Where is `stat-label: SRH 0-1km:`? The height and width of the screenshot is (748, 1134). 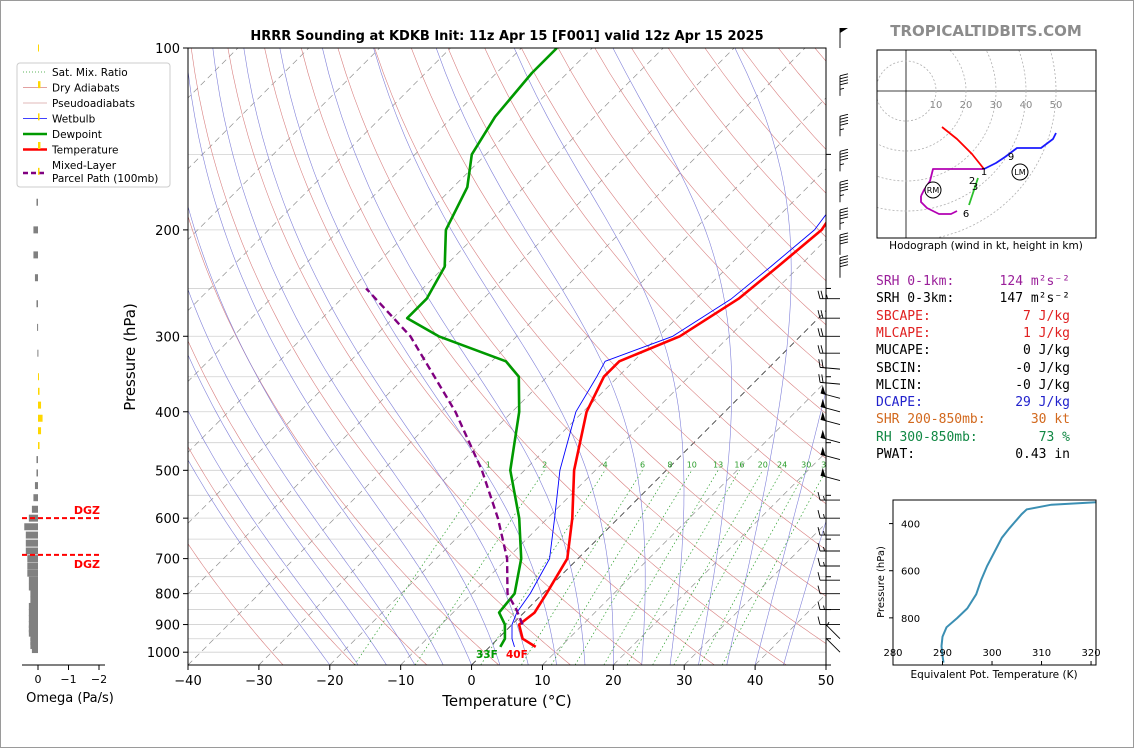
stat-label: SRH 0-1km: is located at coordinates (915, 281).